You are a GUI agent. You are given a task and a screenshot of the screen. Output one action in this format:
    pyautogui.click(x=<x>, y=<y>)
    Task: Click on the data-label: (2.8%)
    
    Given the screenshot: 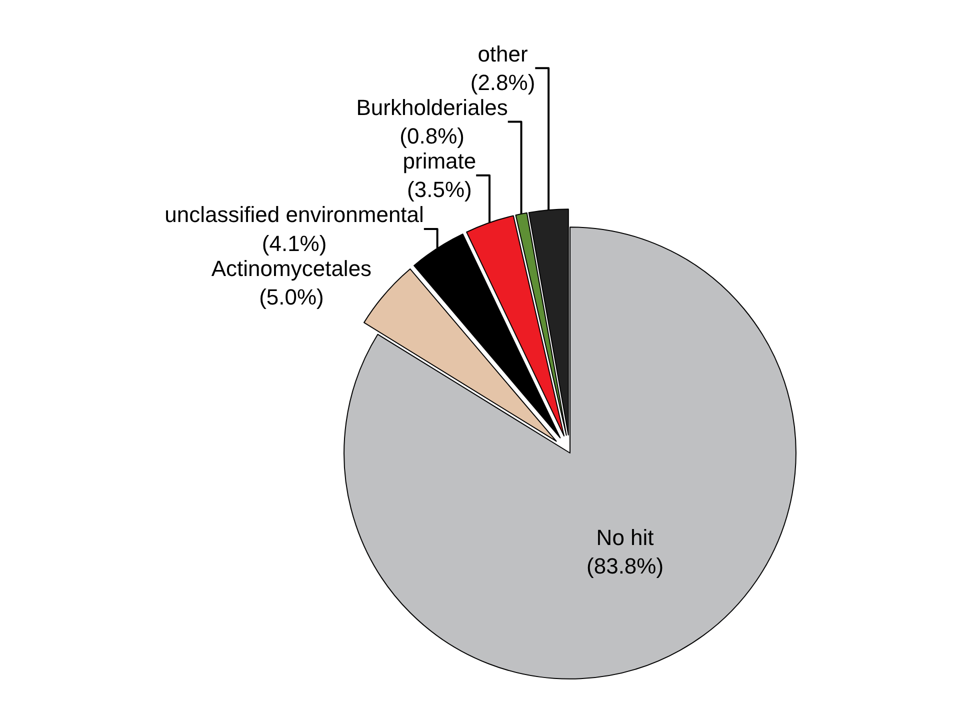 What is the action you would take?
    pyautogui.click(x=503, y=82)
    